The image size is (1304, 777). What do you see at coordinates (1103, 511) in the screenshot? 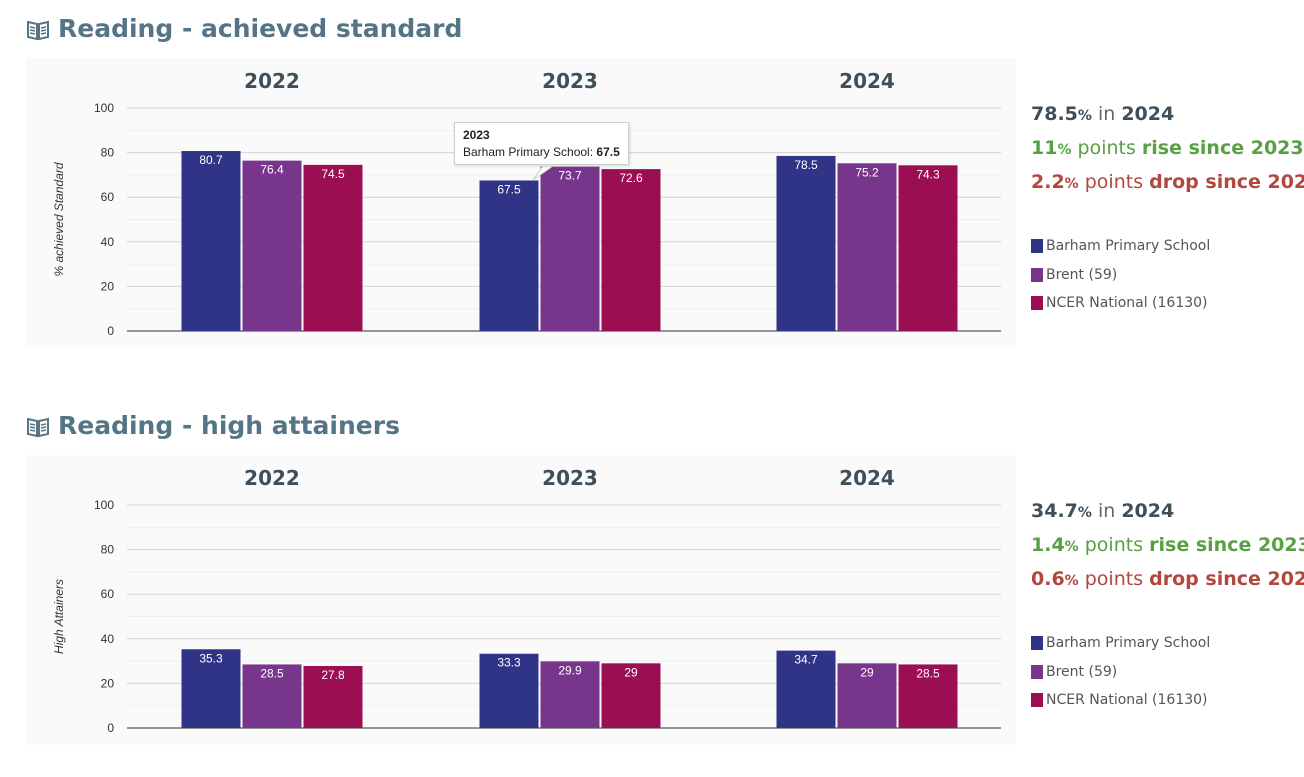
I see `summary-current: 34.7% in 2024` at bounding box center [1103, 511].